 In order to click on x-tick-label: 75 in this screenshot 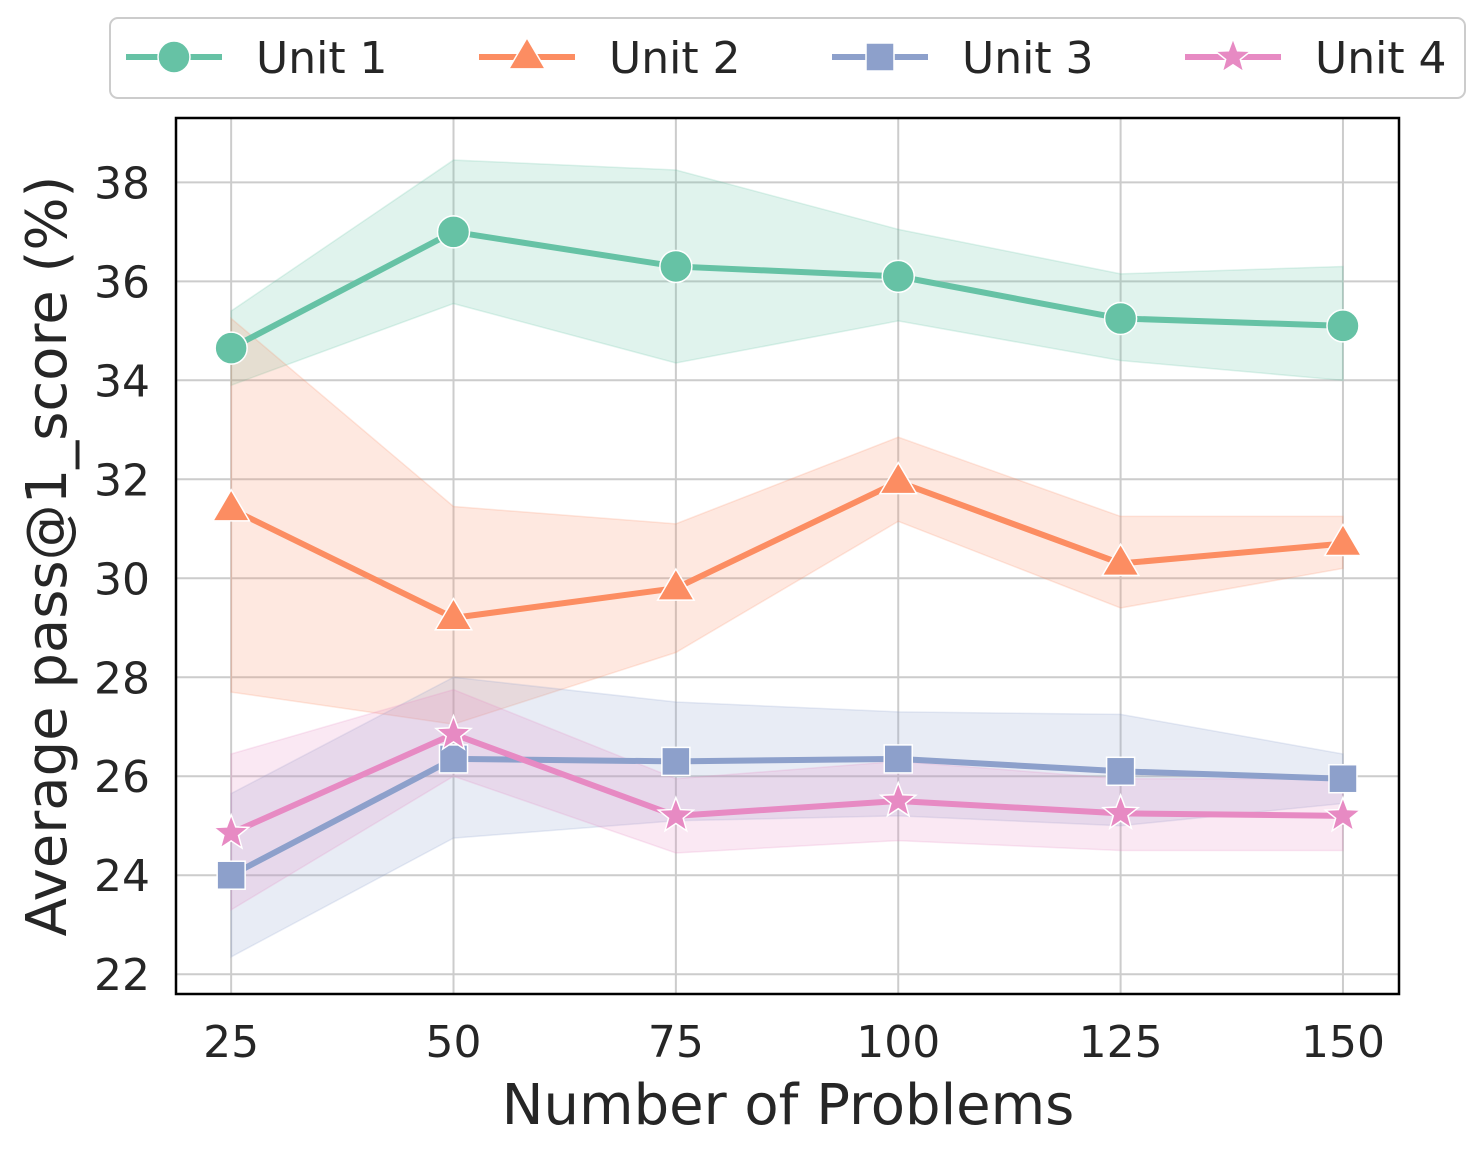, I will do `click(676, 1042)`.